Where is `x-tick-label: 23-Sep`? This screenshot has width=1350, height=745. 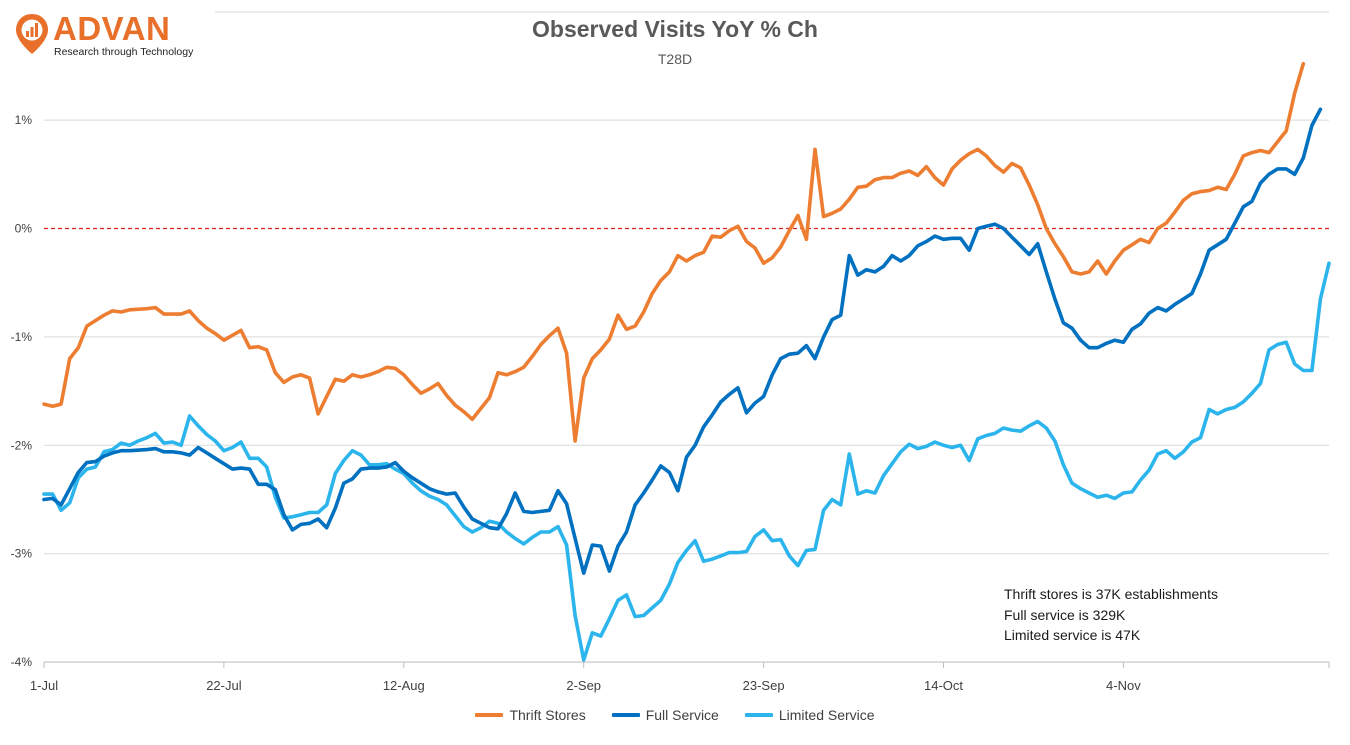
x-tick-label: 23-Sep is located at coordinates (764, 685).